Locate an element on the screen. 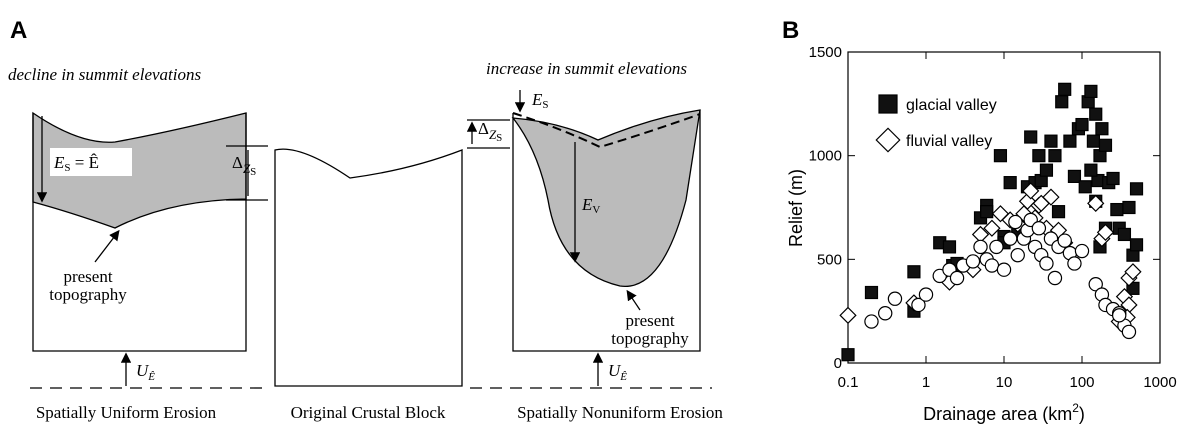 This screenshot has height=429, width=1200. x-tick-label: 1 is located at coordinates (926, 382).